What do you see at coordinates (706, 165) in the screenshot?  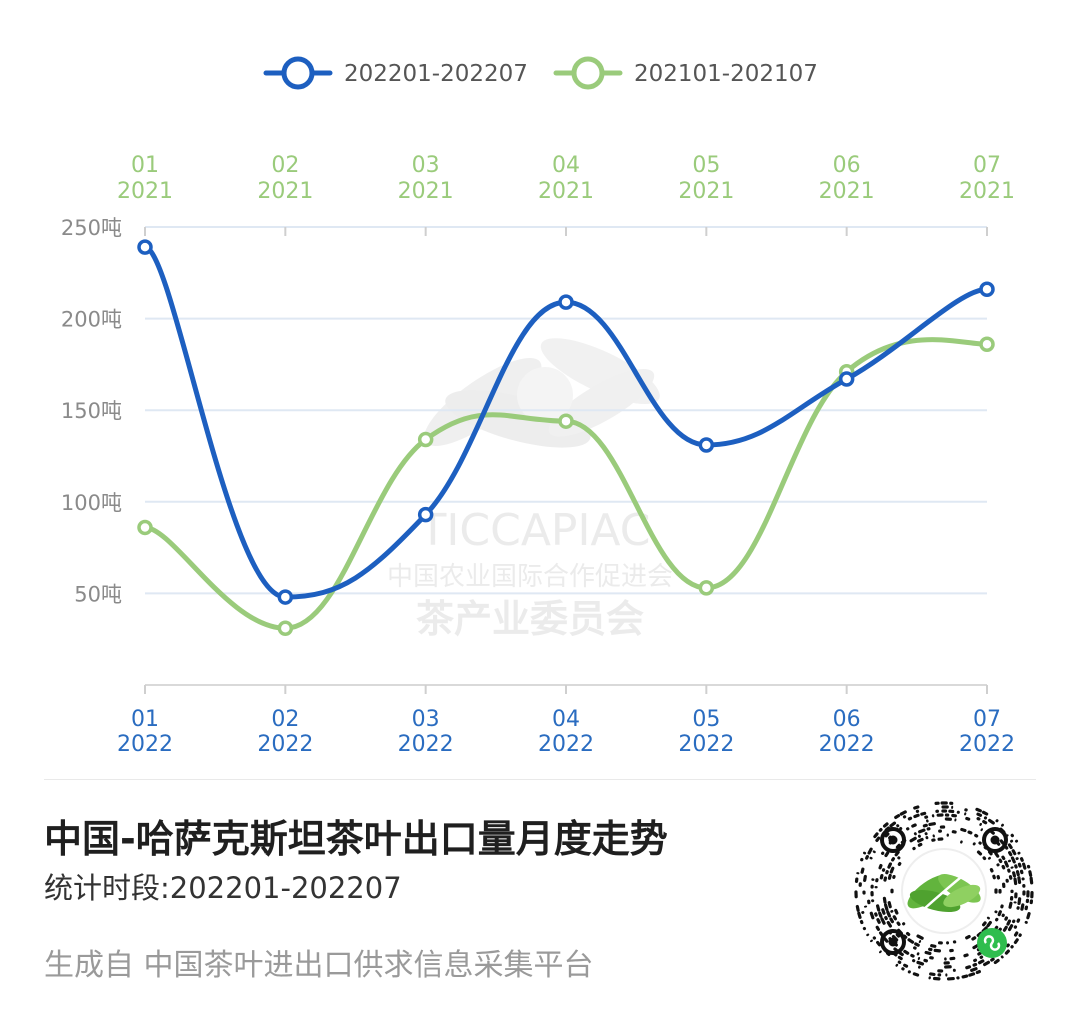 I see `x-tick-label-top-month: 05` at bounding box center [706, 165].